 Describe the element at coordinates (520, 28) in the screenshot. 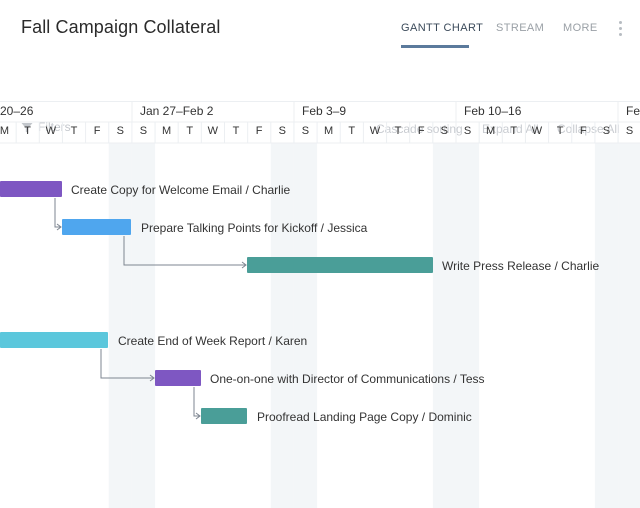

I see `tab-stream: STREAM` at that location.